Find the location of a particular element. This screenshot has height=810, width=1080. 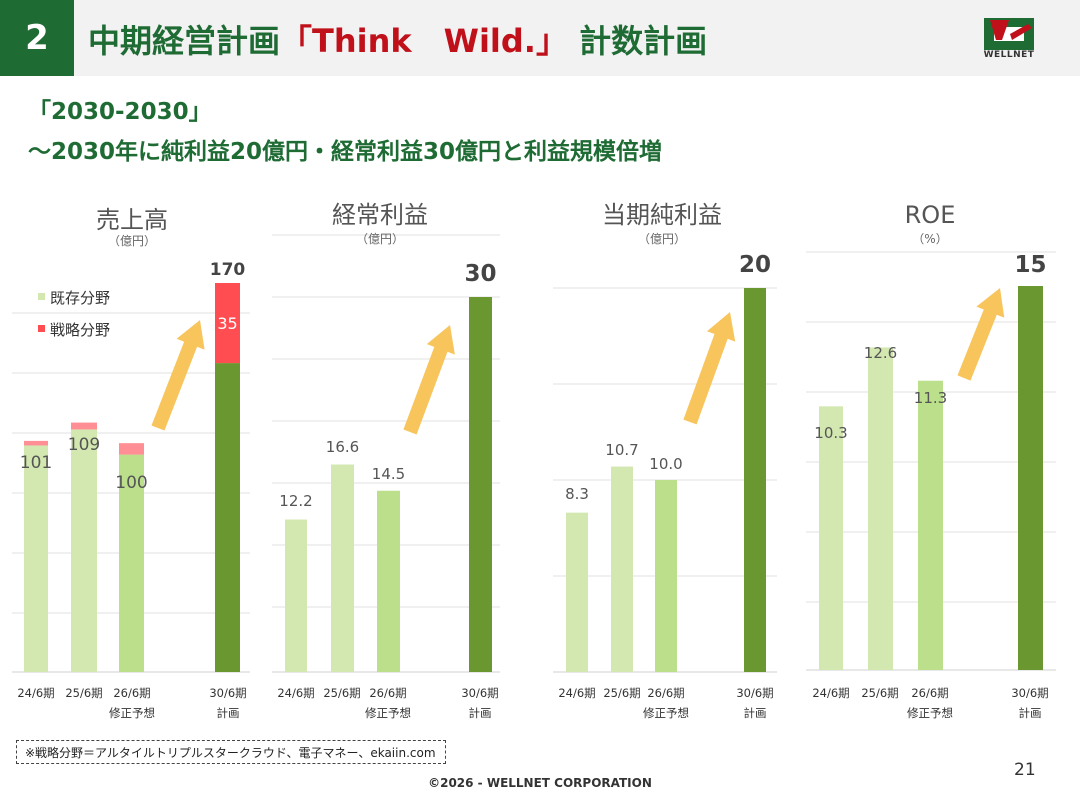

value-label: 30 is located at coordinates (480, 274).